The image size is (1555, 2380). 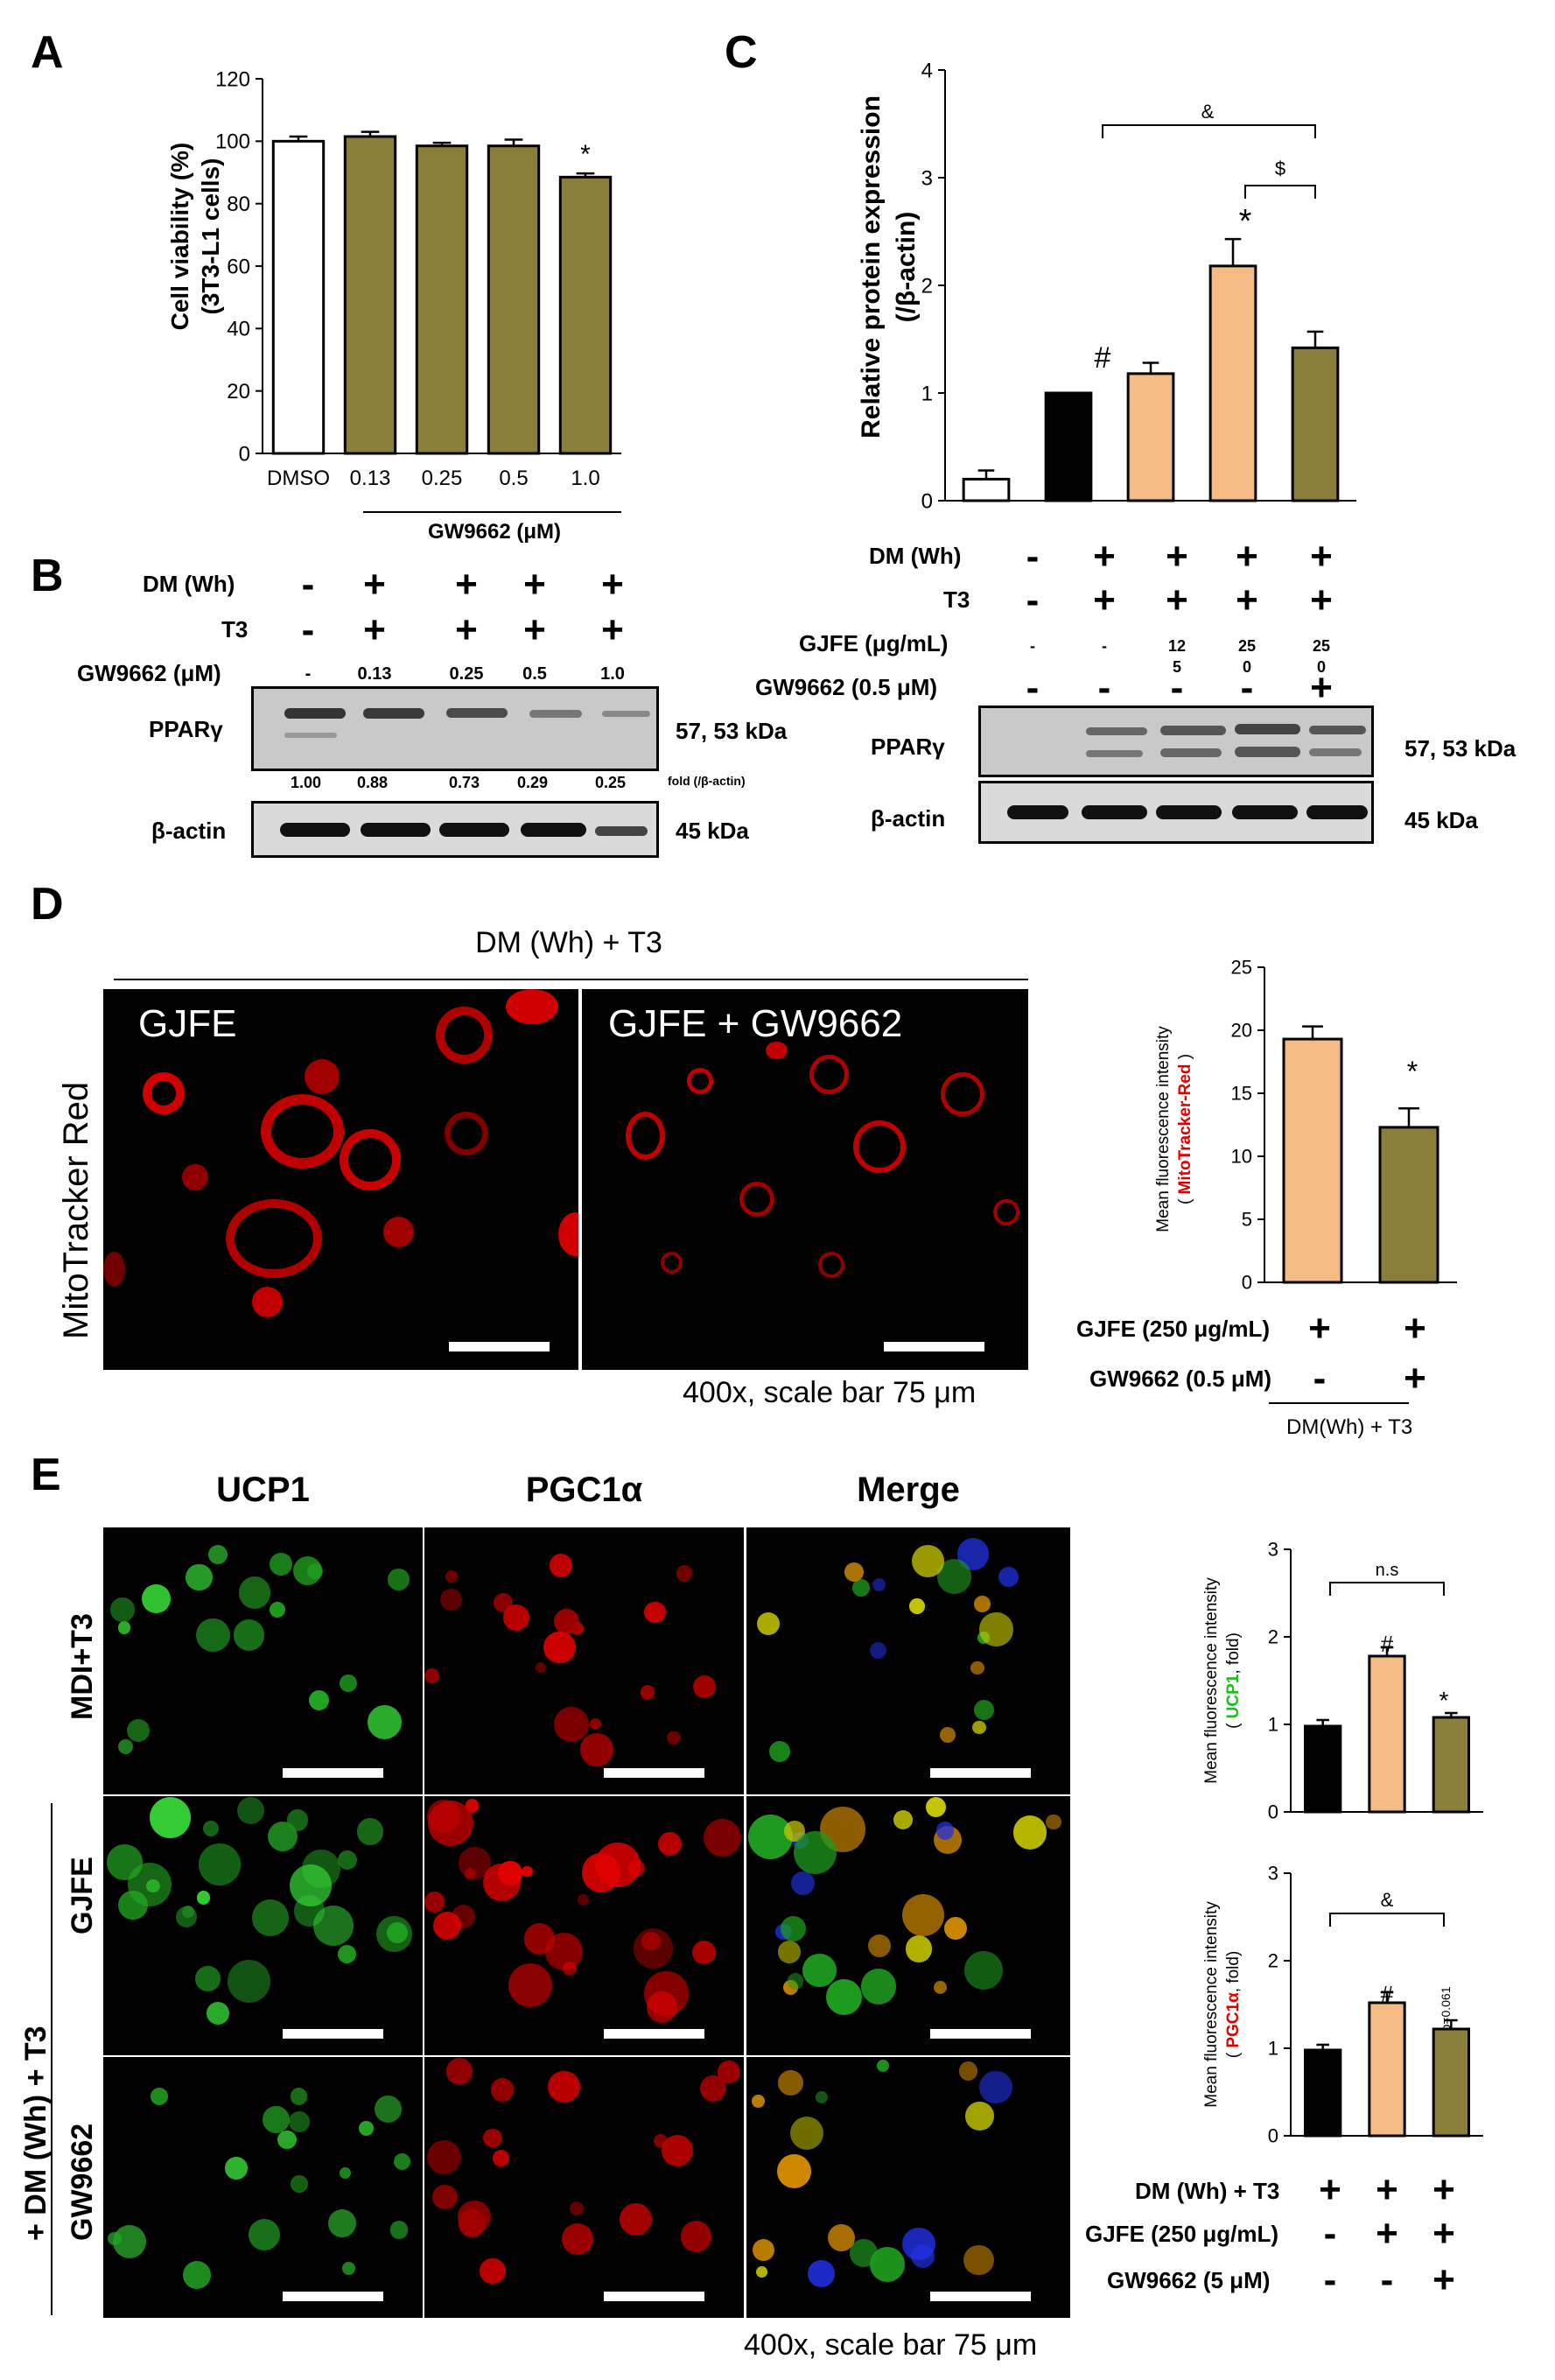 I want to click on c-gw-label: GW9662 (0.5 μM), so click(x=846, y=687).